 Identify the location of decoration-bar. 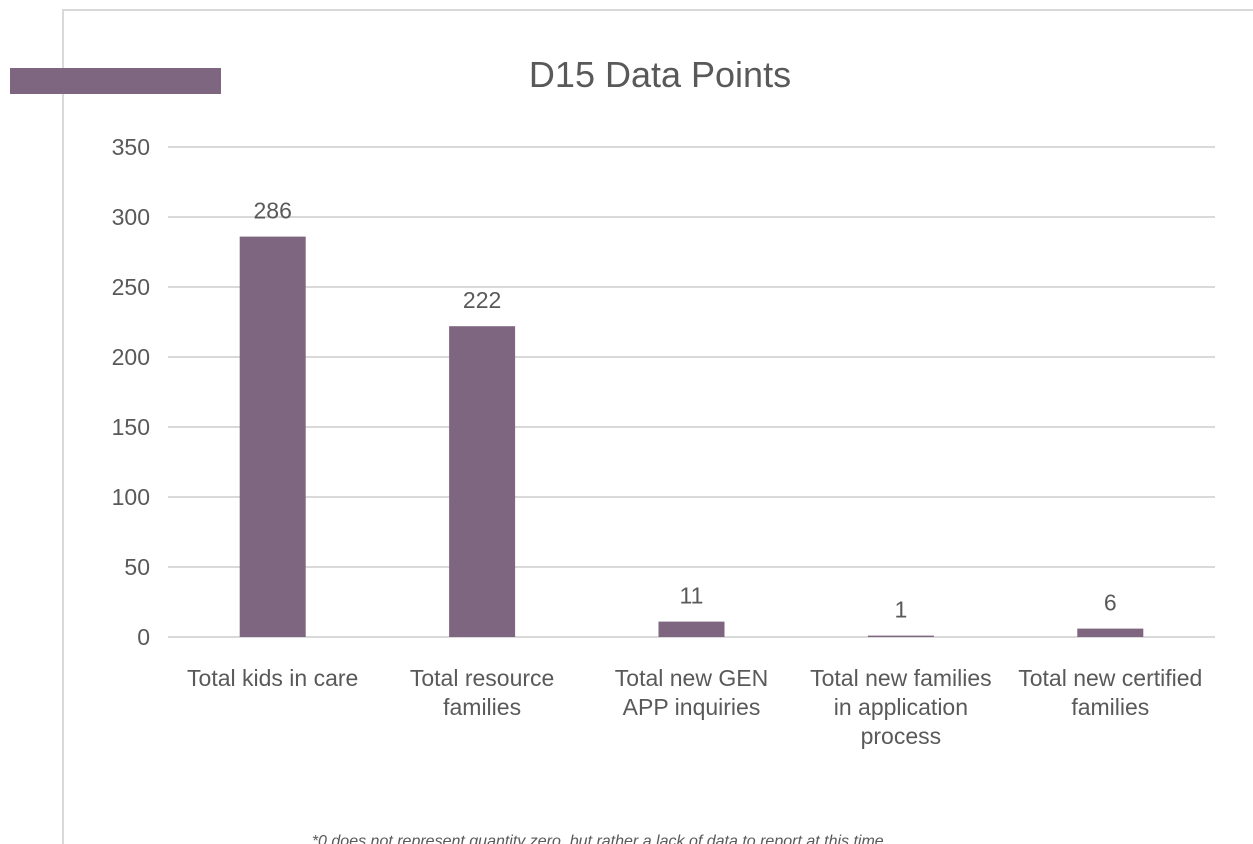
(115, 81).